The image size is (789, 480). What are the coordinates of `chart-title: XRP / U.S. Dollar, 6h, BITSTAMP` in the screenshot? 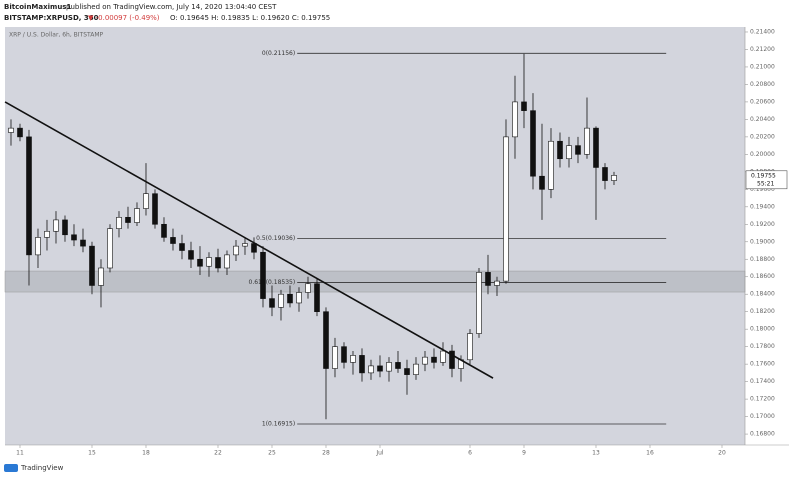 It's located at (56, 35).